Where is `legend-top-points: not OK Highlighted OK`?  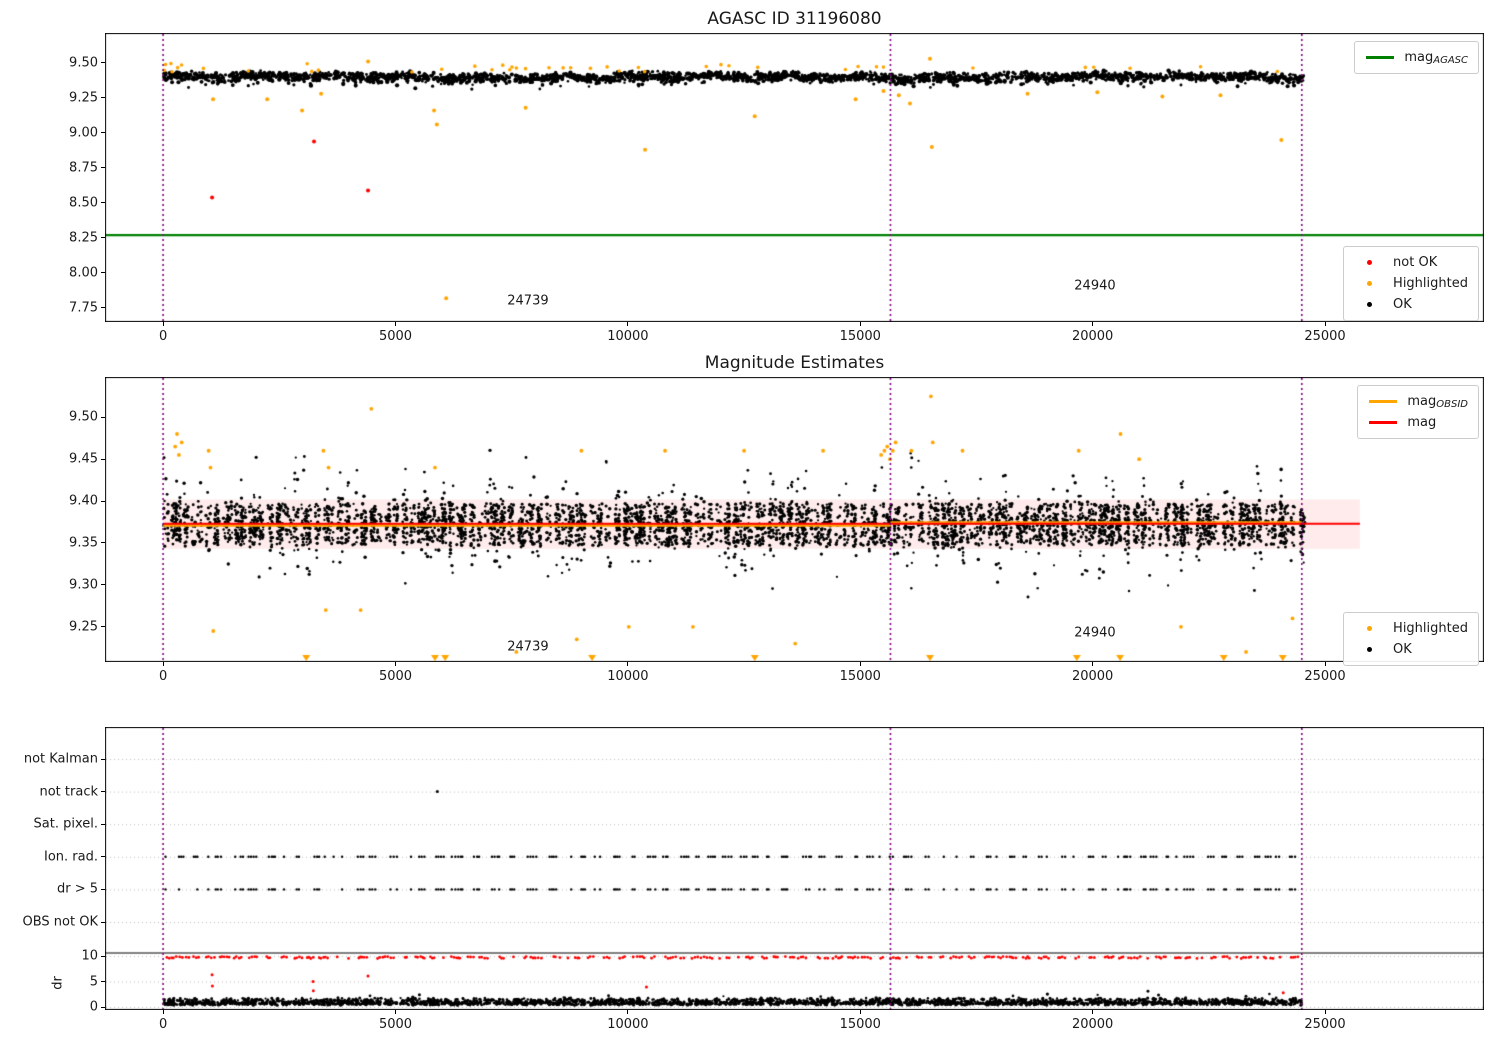
legend-top-points: not OK Highlighted OK is located at coordinates (1411, 283).